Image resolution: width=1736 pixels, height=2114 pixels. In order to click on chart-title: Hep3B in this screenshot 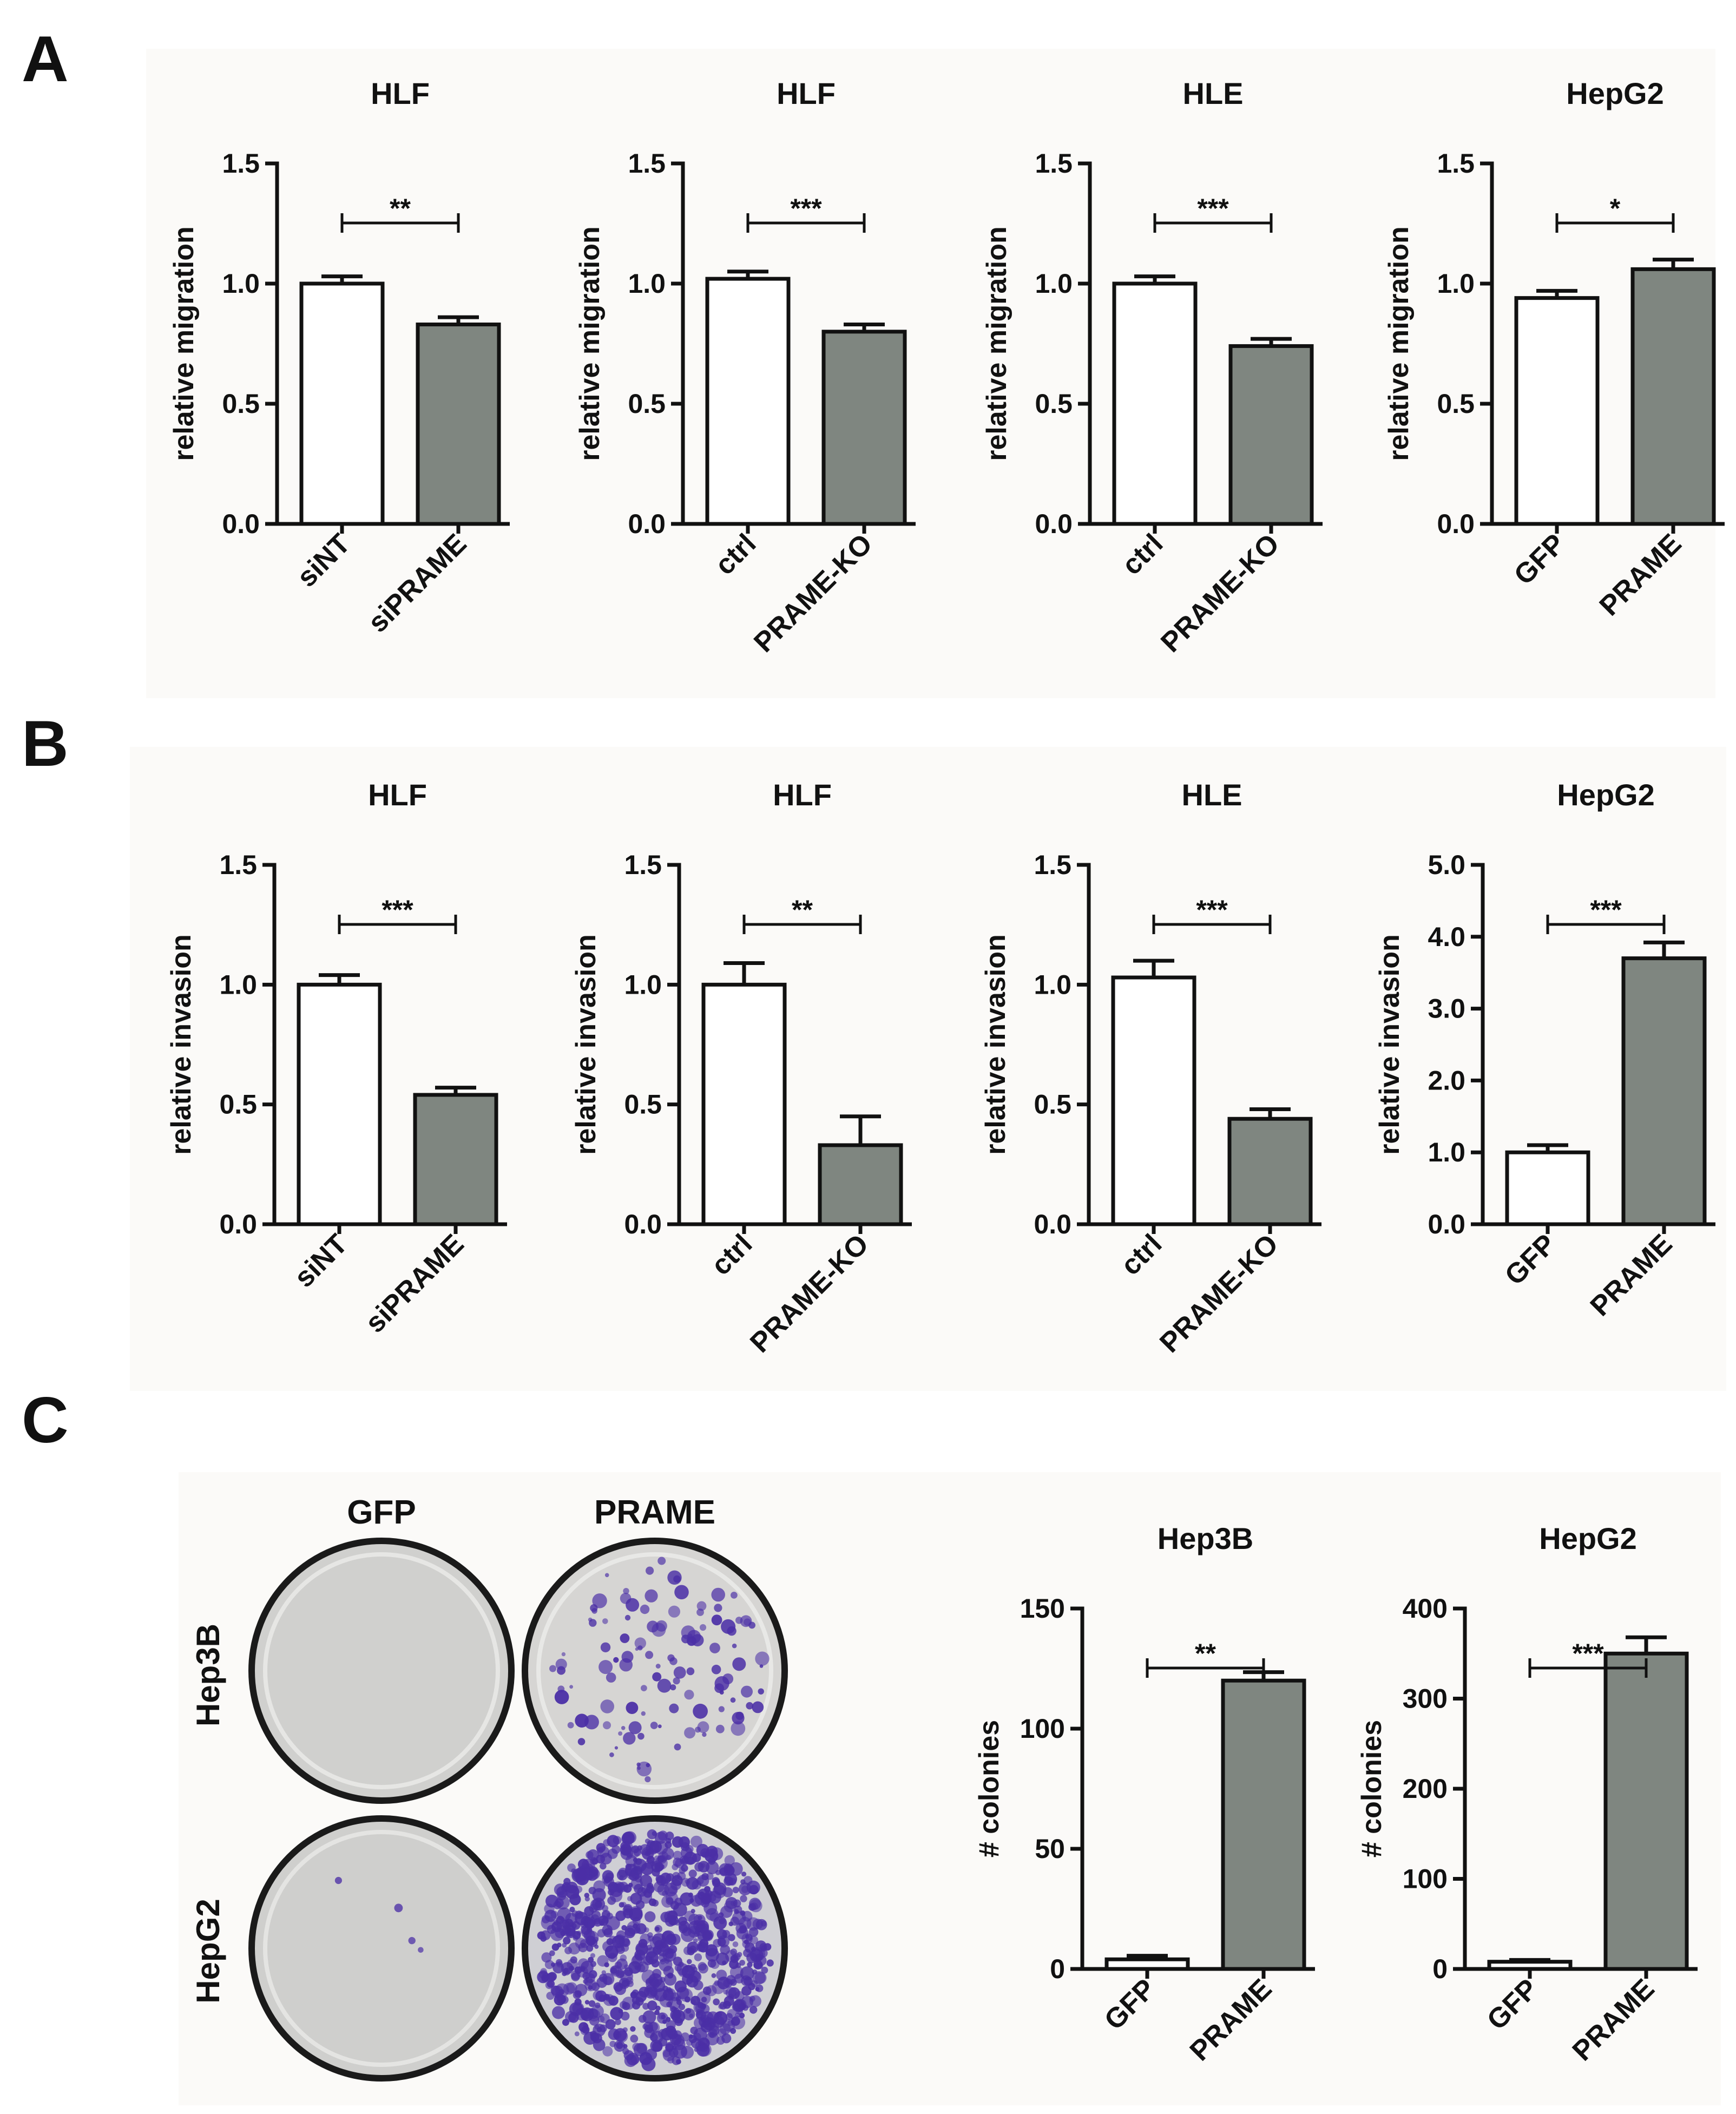, I will do `click(1206, 1538)`.